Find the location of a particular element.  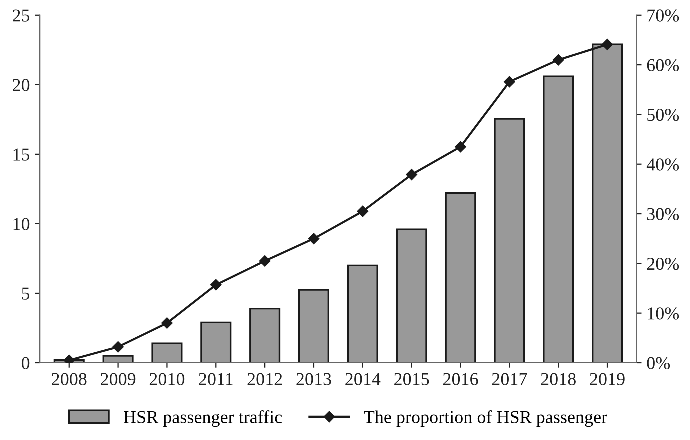

x-tick-label: 2018 is located at coordinates (558, 379).